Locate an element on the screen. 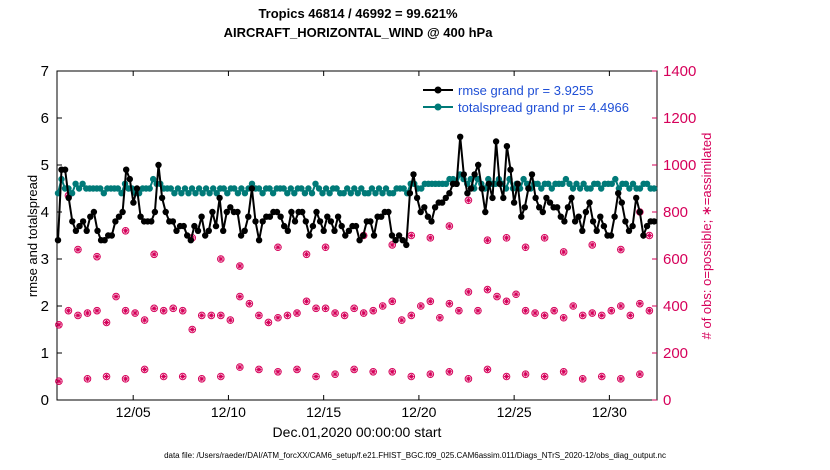 The image size is (830, 470). y-tick-label-right: 1200 is located at coordinates (679, 118).